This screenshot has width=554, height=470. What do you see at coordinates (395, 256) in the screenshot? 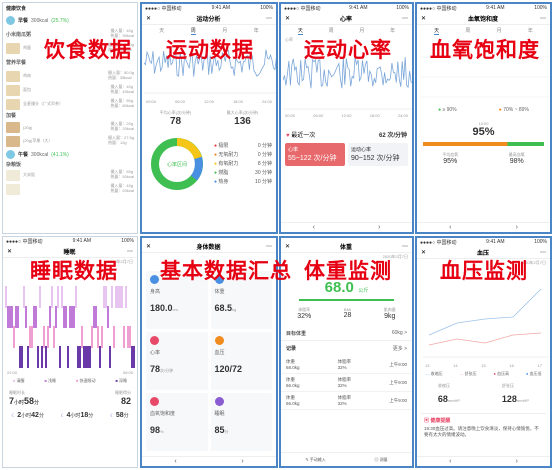
I see `weight-date: 2020年2月7日` at bounding box center [395, 256].